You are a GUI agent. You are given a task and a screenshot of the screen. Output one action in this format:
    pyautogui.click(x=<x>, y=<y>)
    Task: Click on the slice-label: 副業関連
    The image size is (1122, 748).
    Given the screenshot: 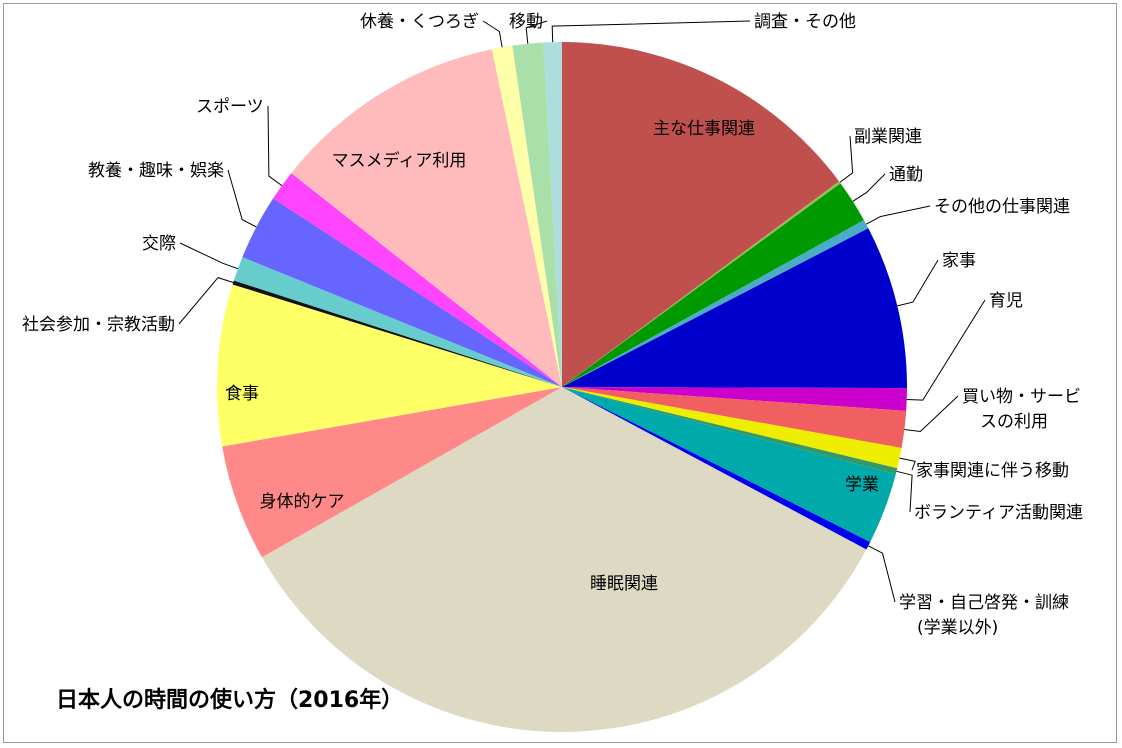 What is the action you would take?
    pyautogui.click(x=888, y=137)
    